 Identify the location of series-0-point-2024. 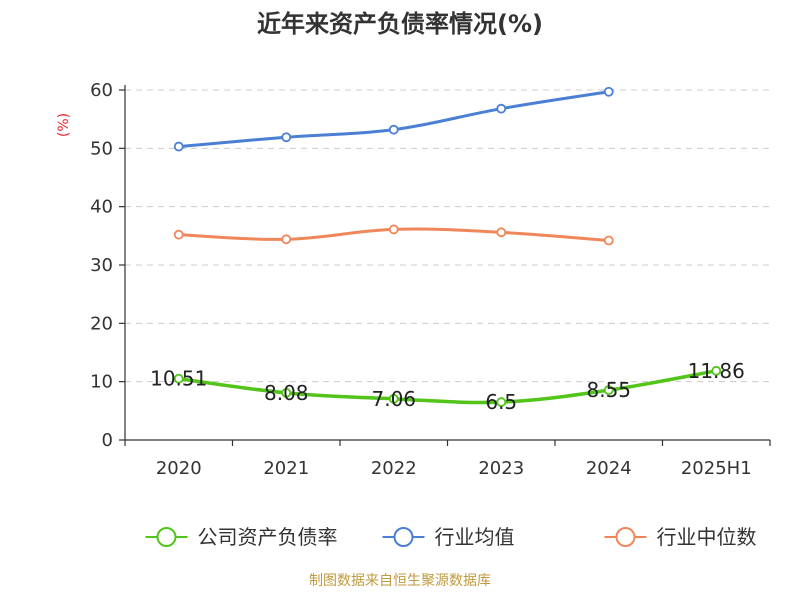
(608, 390).